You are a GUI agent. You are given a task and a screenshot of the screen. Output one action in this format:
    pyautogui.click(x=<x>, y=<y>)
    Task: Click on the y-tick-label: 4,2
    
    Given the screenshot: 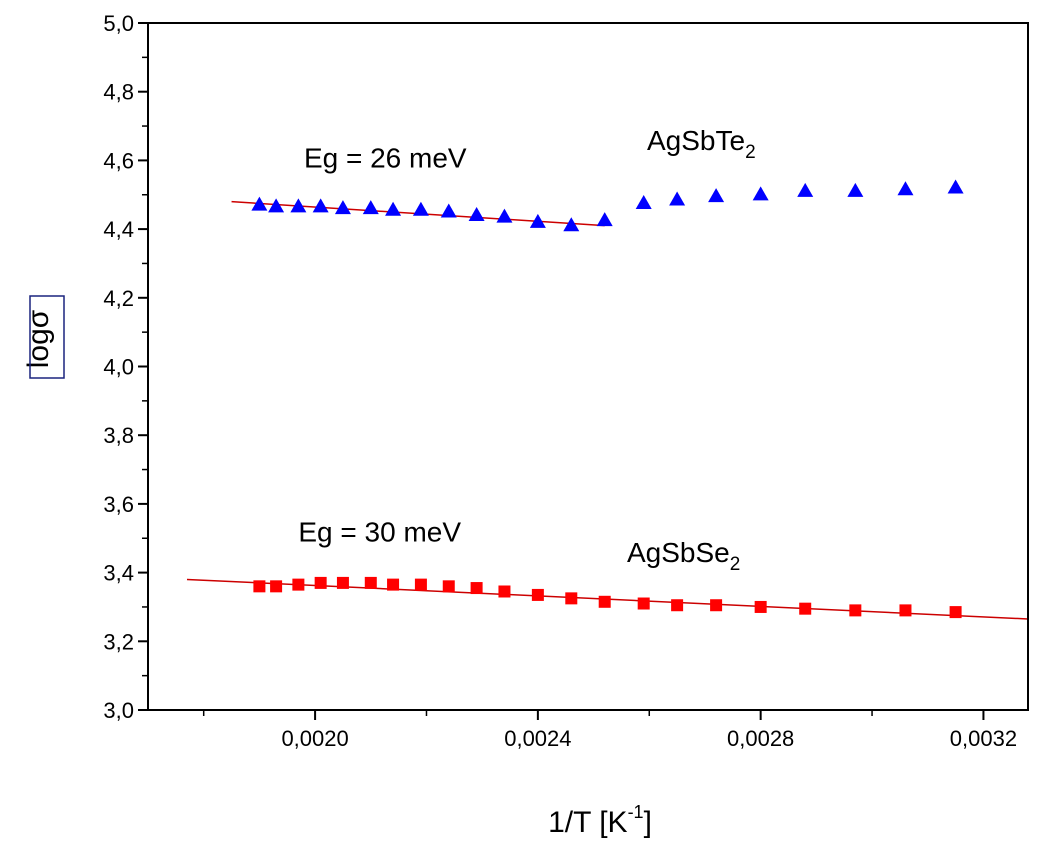 What is the action you would take?
    pyautogui.click(x=118, y=298)
    